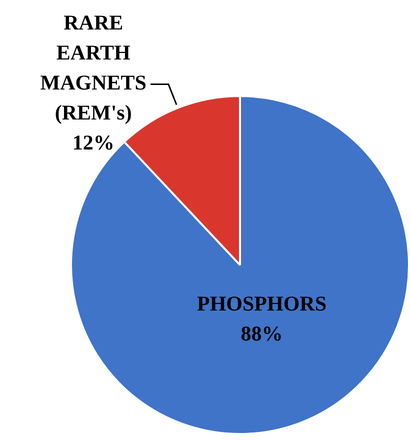  What do you see at coordinates (93, 67) in the screenshot?
I see `slice-label: RARE EARTH MAGNETS (REM's)` at bounding box center [93, 67].